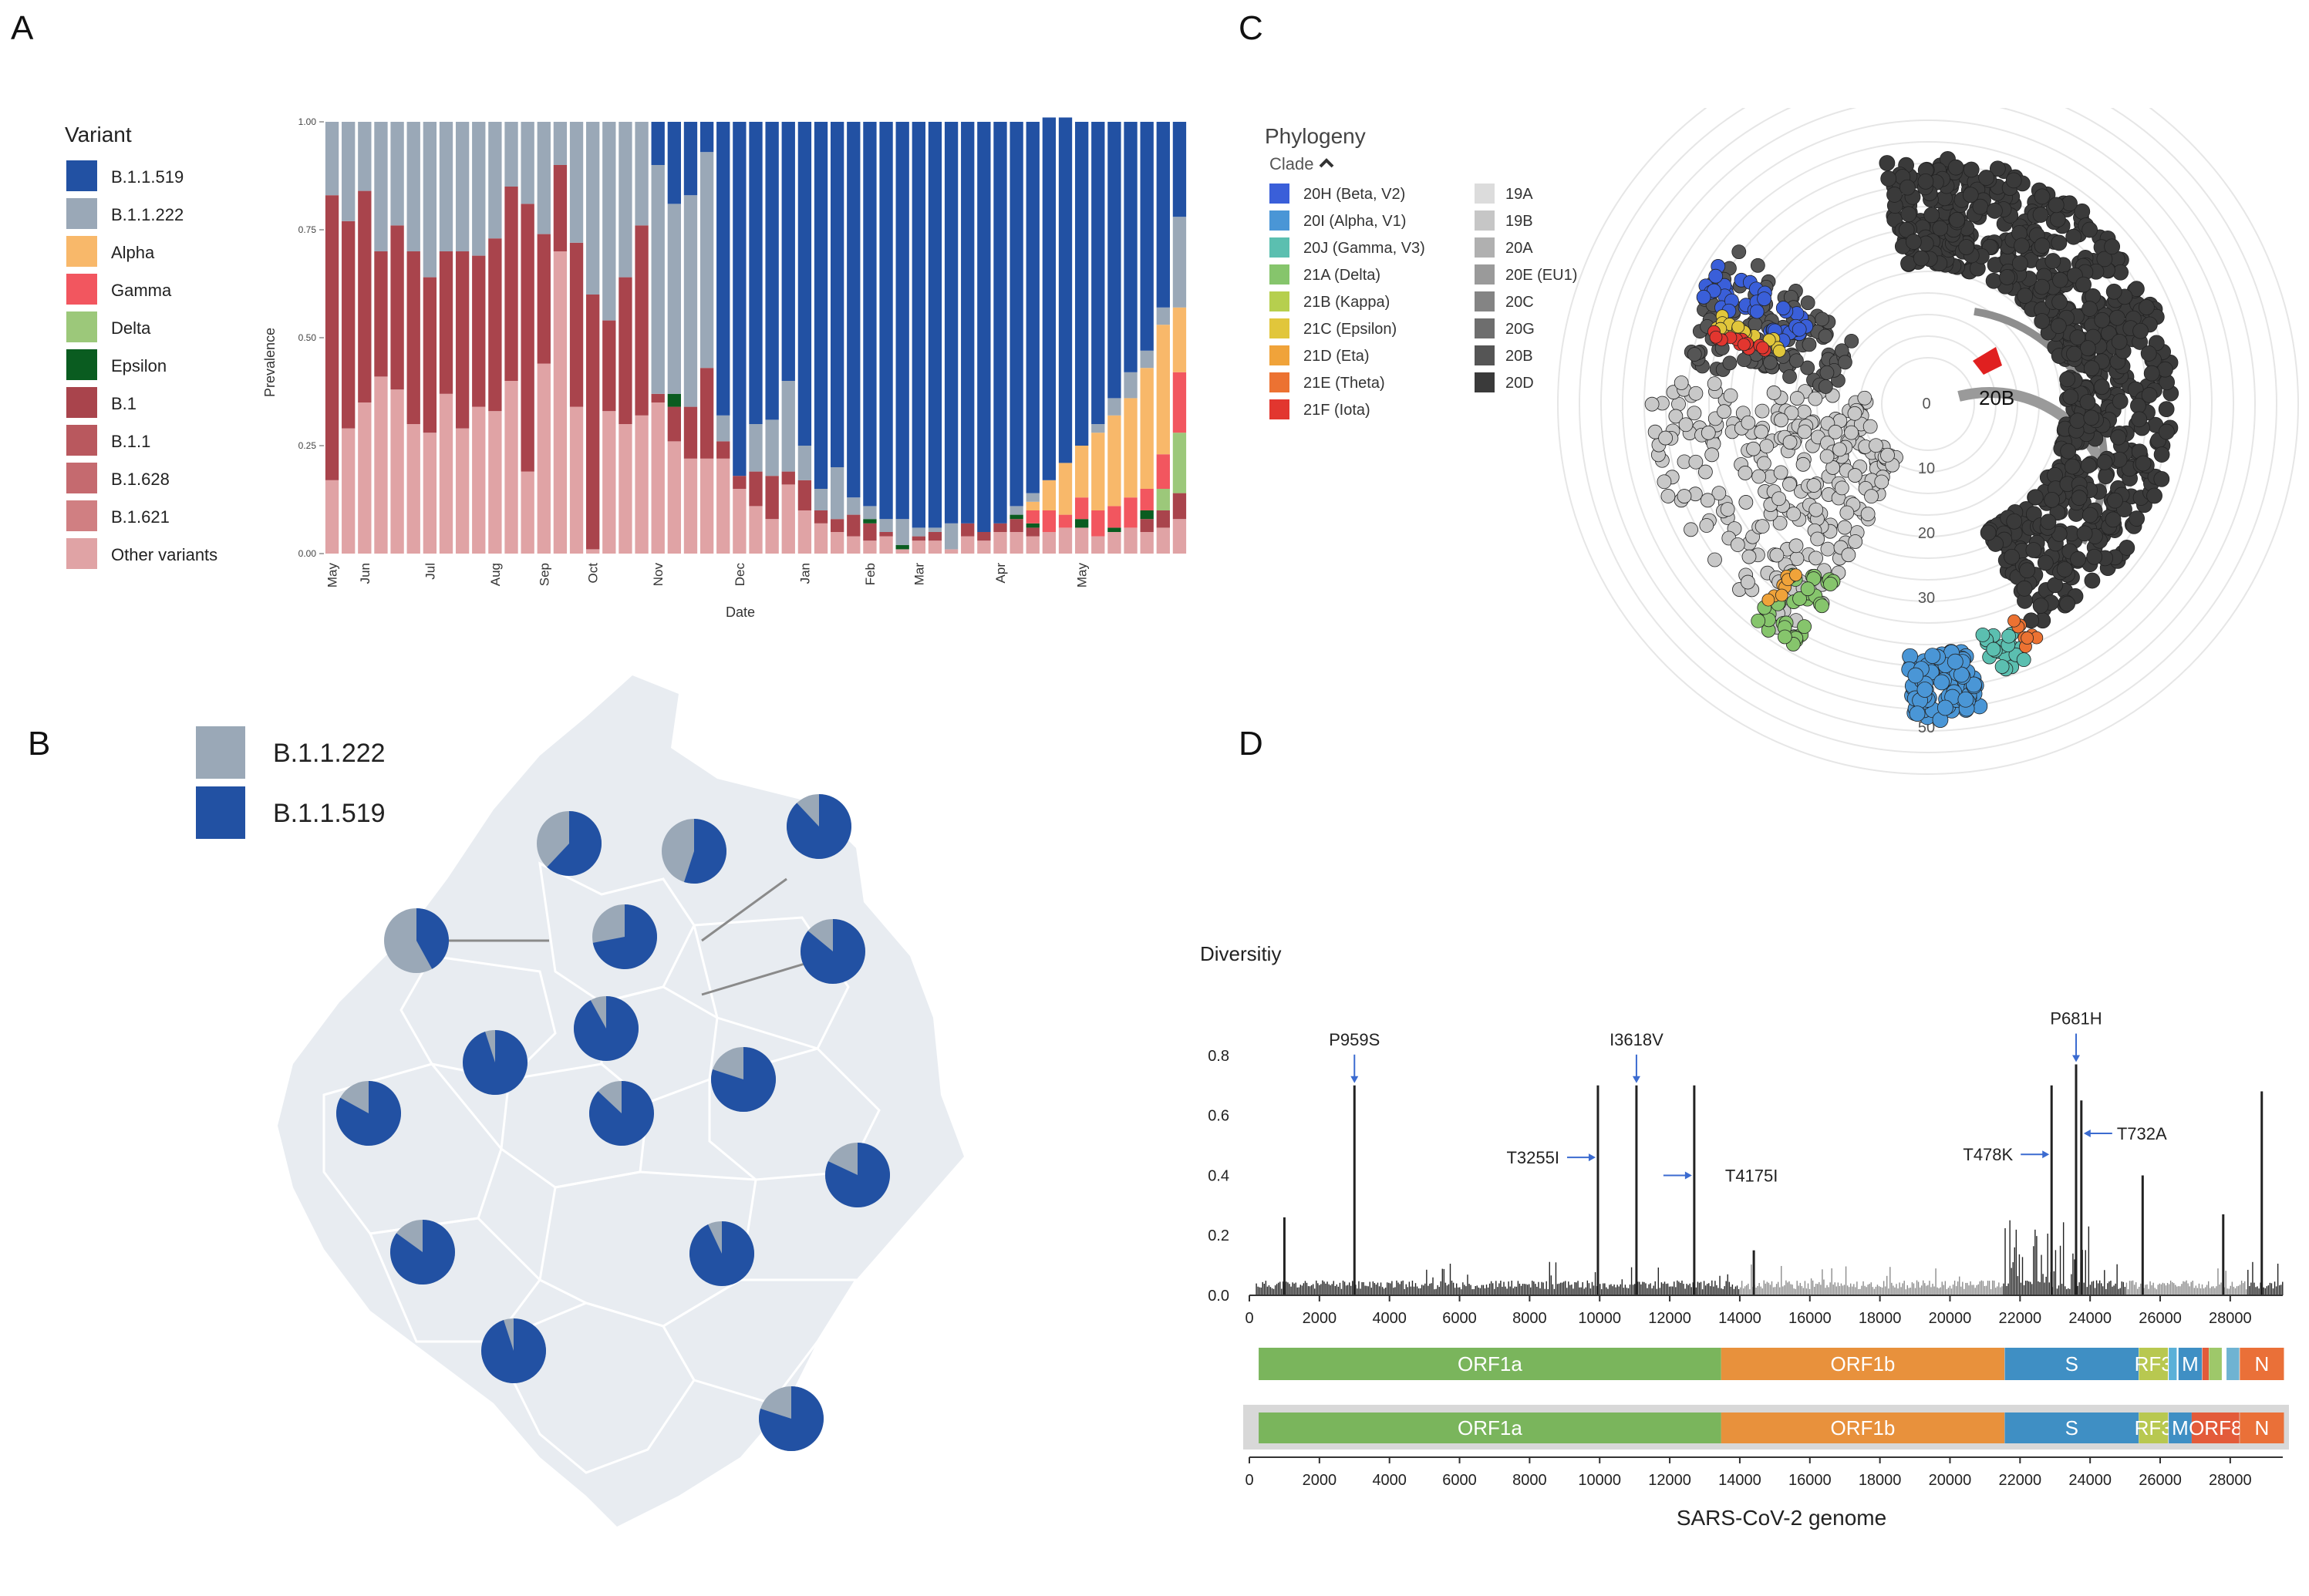  I want to click on genome-tick-label: 0, so click(1249, 1481).